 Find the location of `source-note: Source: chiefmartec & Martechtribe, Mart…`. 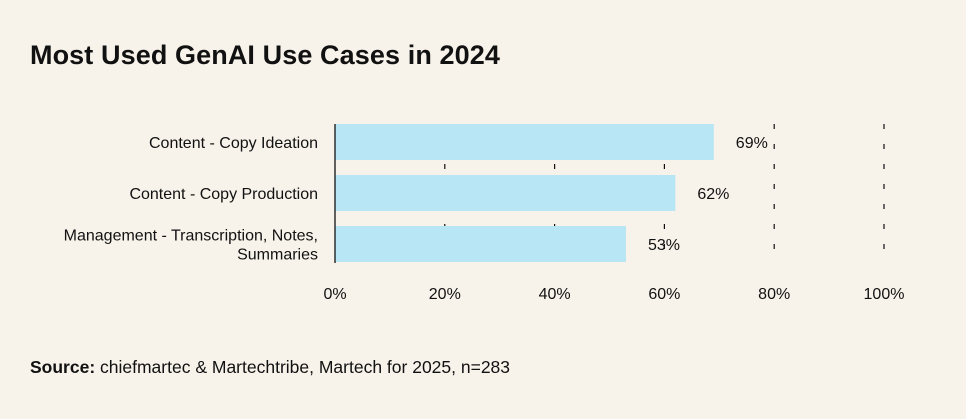

source-note: Source: chiefmartec & Martechtribe, Mart… is located at coordinates (270, 367).